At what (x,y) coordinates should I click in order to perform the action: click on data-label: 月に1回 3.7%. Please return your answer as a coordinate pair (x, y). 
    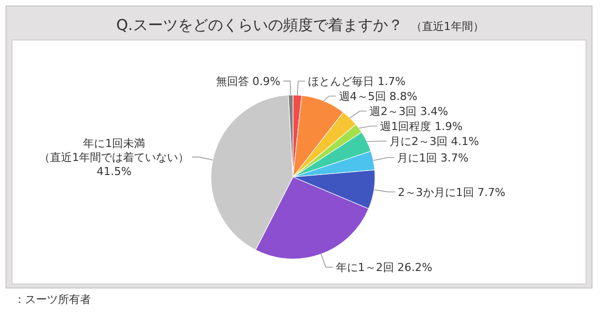
    Looking at the image, I should click on (432, 158).